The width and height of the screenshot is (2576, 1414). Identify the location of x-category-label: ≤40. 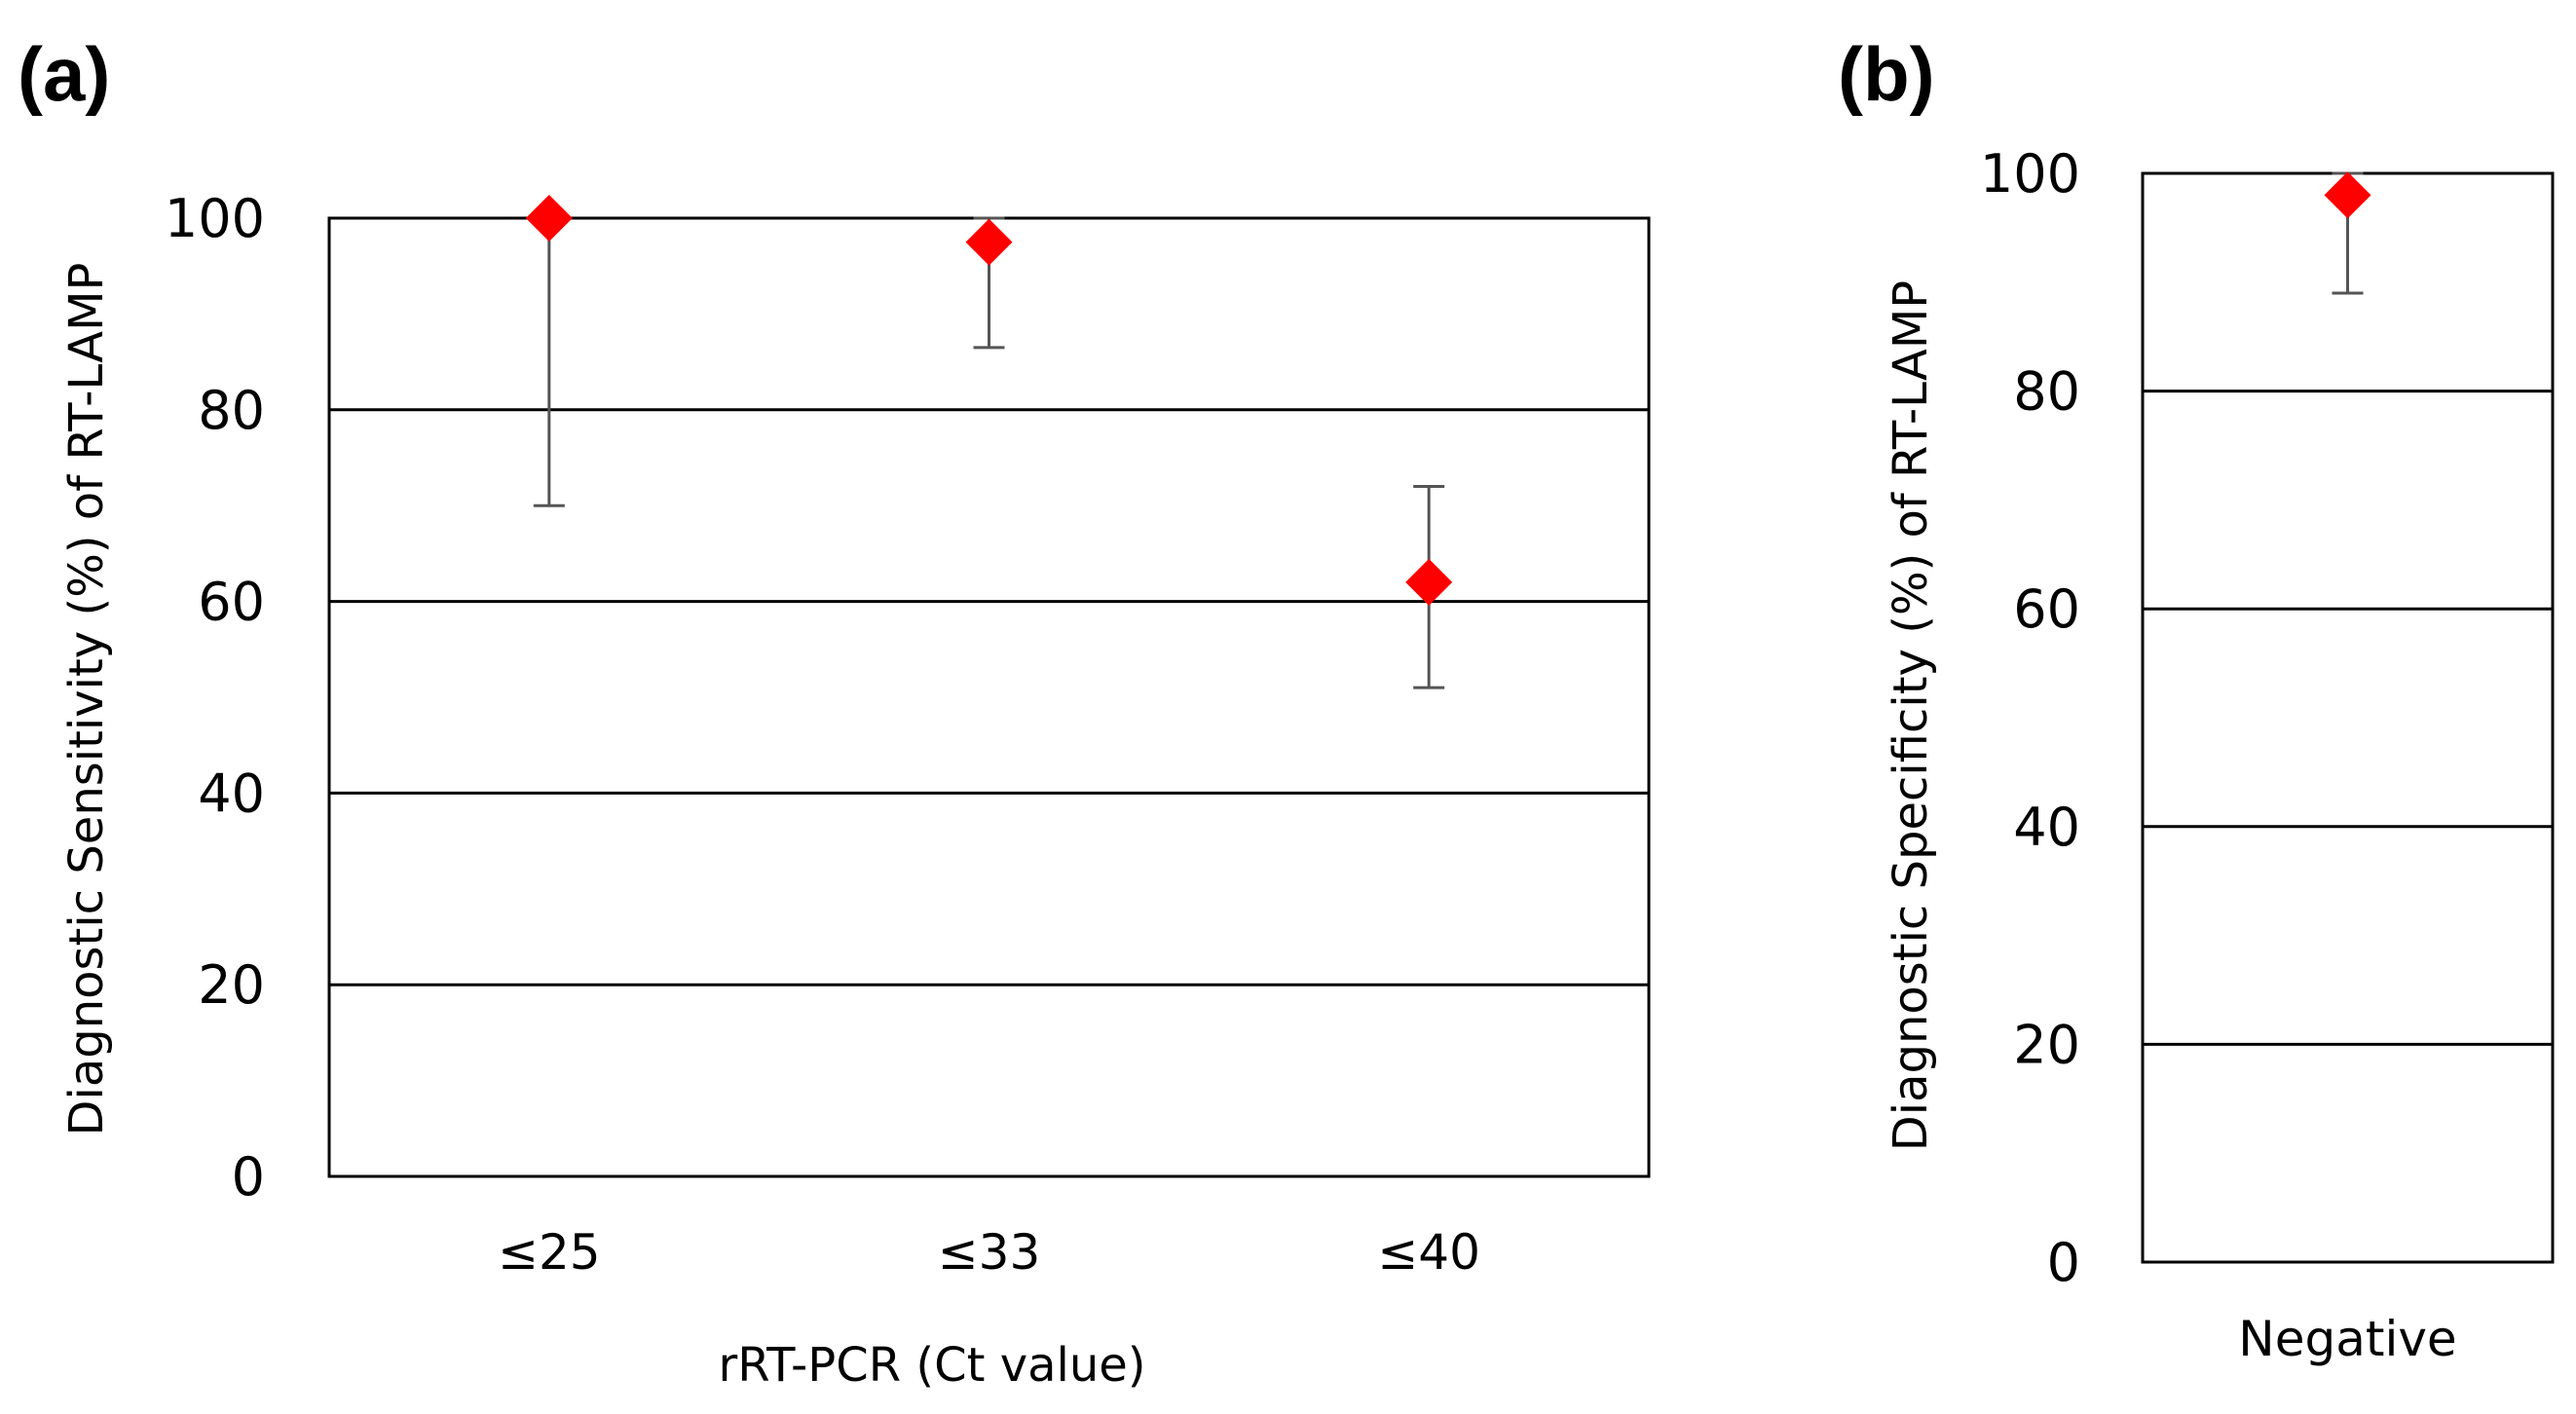
(1428, 1252).